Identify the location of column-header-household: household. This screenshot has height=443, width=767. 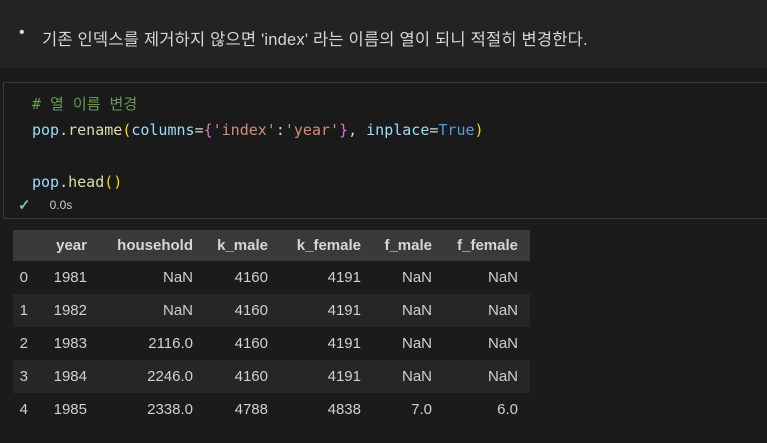
(152, 245).